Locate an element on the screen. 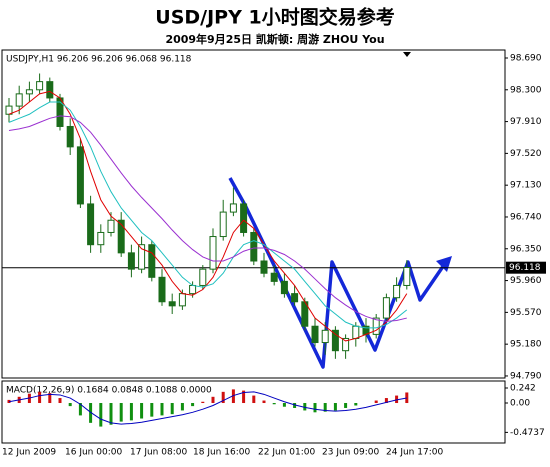 The width and height of the screenshot is (550, 467). y-tick-label: 98.300 is located at coordinates (526, 90).